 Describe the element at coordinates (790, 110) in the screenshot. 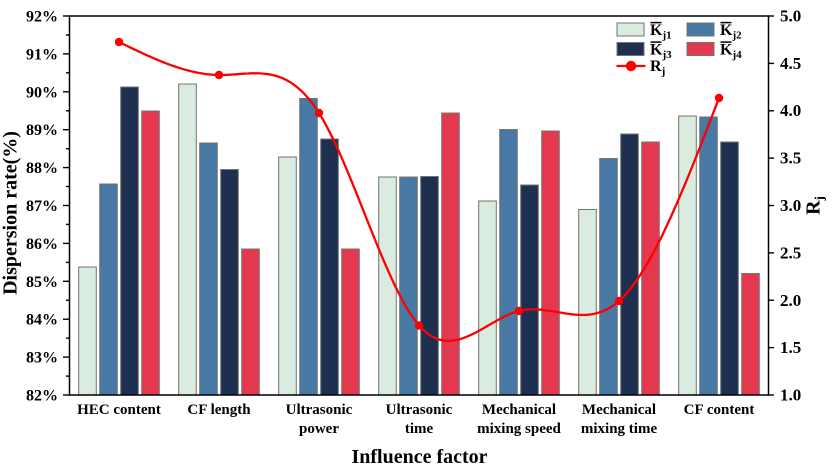

I see `svg-text: 4.0` at that location.